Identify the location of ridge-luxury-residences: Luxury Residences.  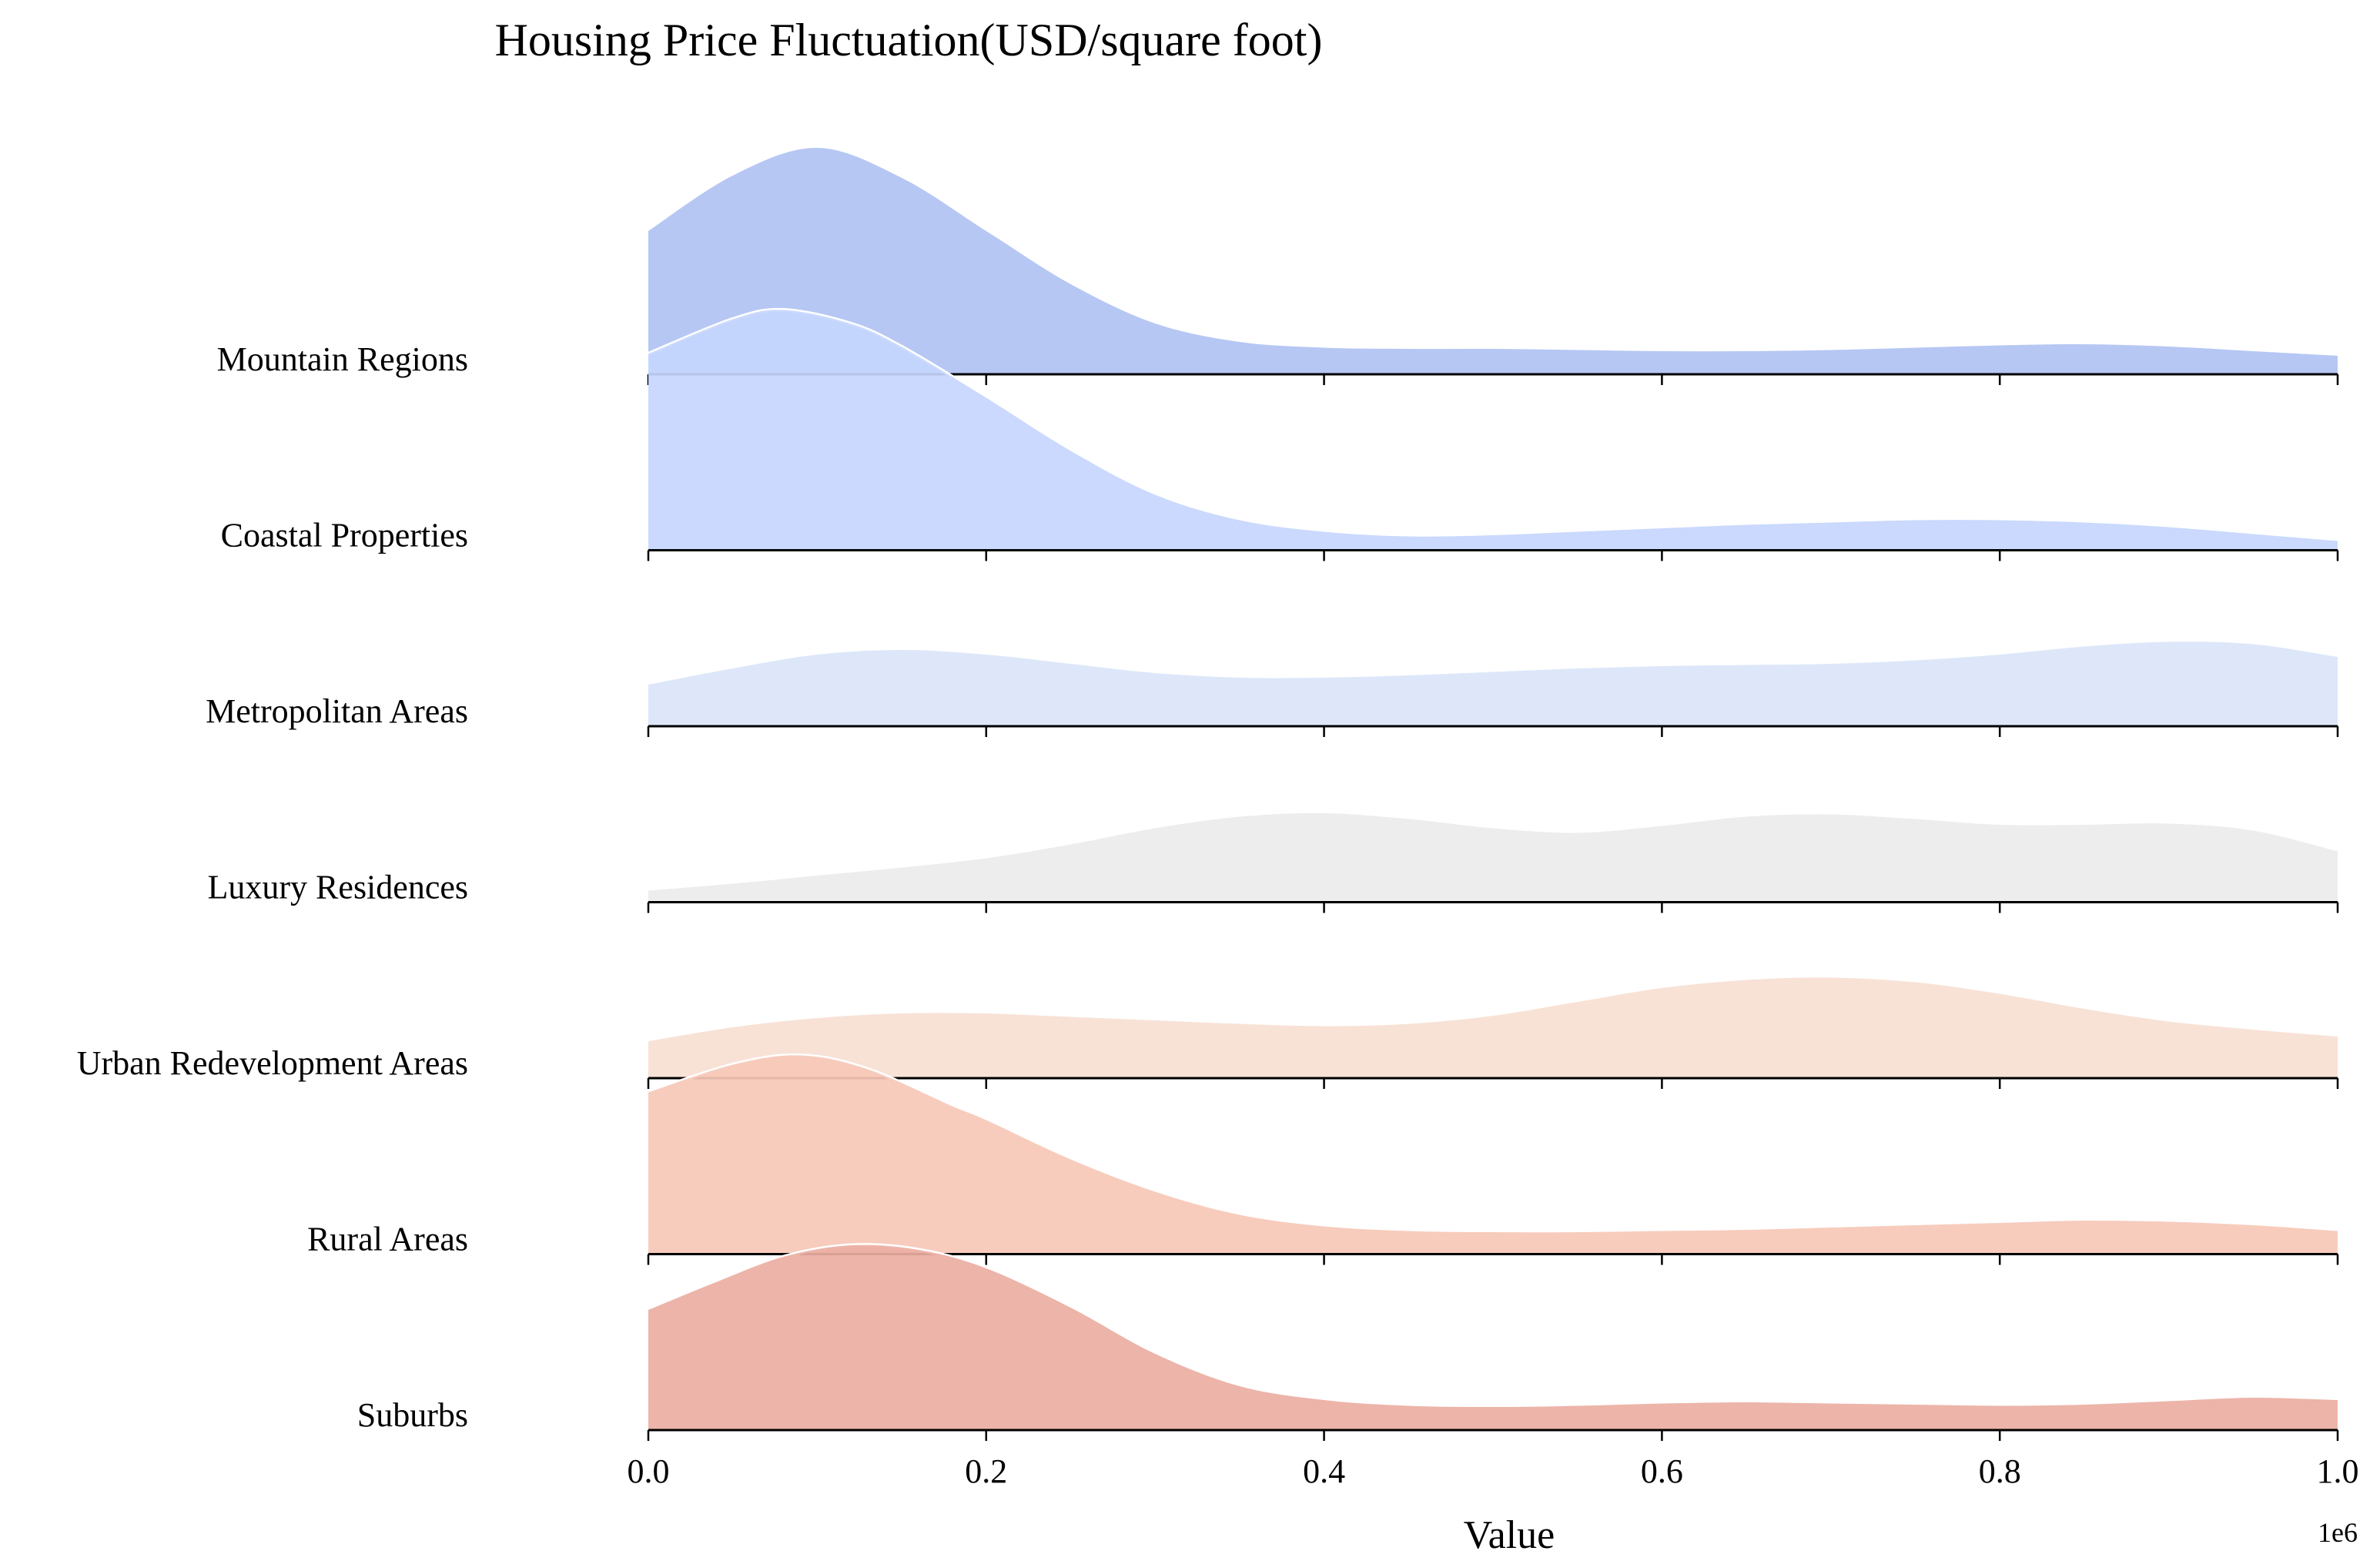
(1274, 862).